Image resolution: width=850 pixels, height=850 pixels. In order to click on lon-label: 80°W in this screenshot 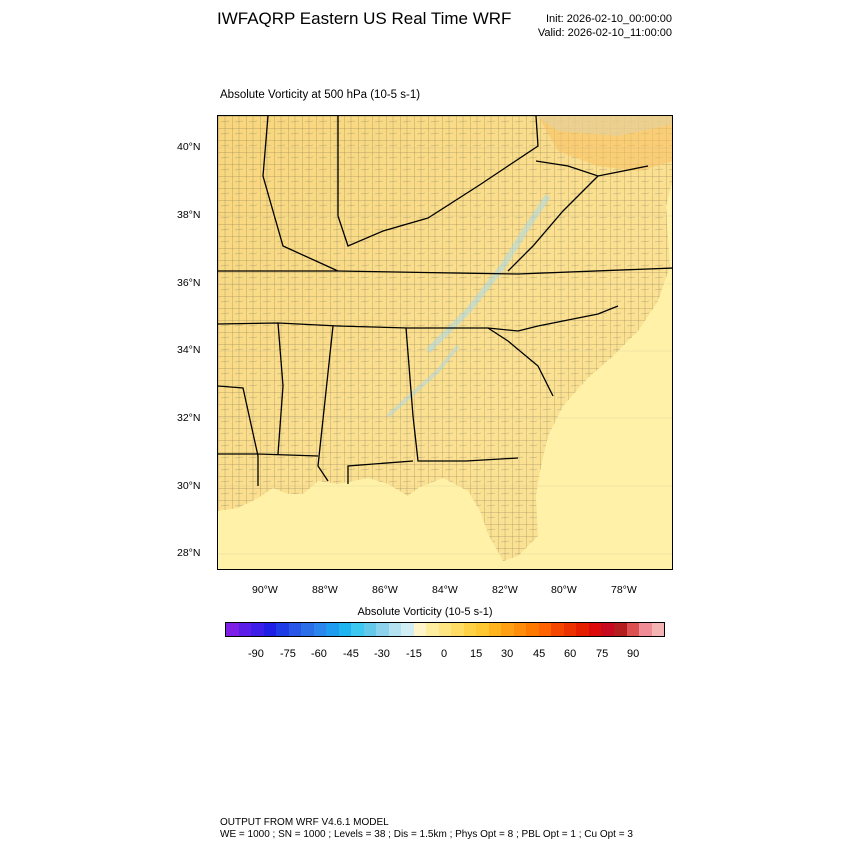, I will do `click(564, 590)`.